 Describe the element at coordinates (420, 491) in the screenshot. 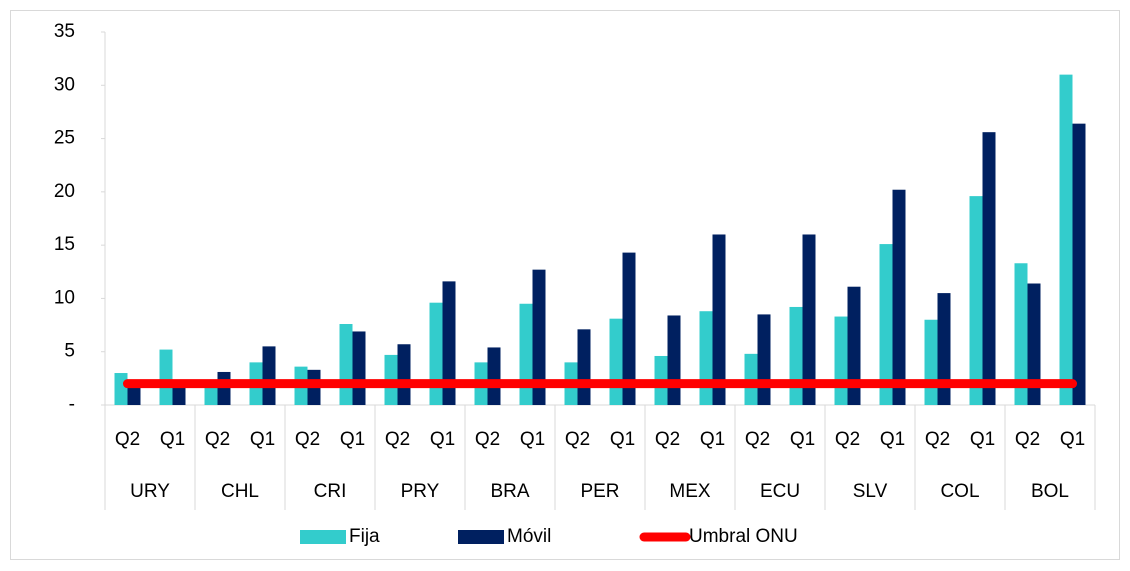

I see `group-label: PRY` at that location.